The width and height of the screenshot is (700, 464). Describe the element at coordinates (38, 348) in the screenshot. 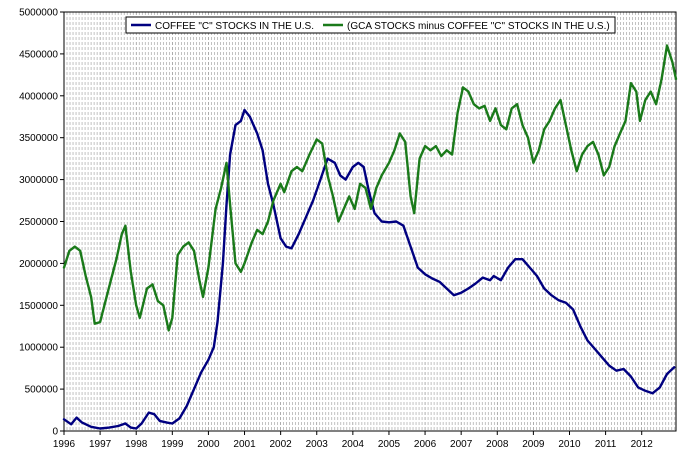

I see `y-tick-label: 1000000` at that location.